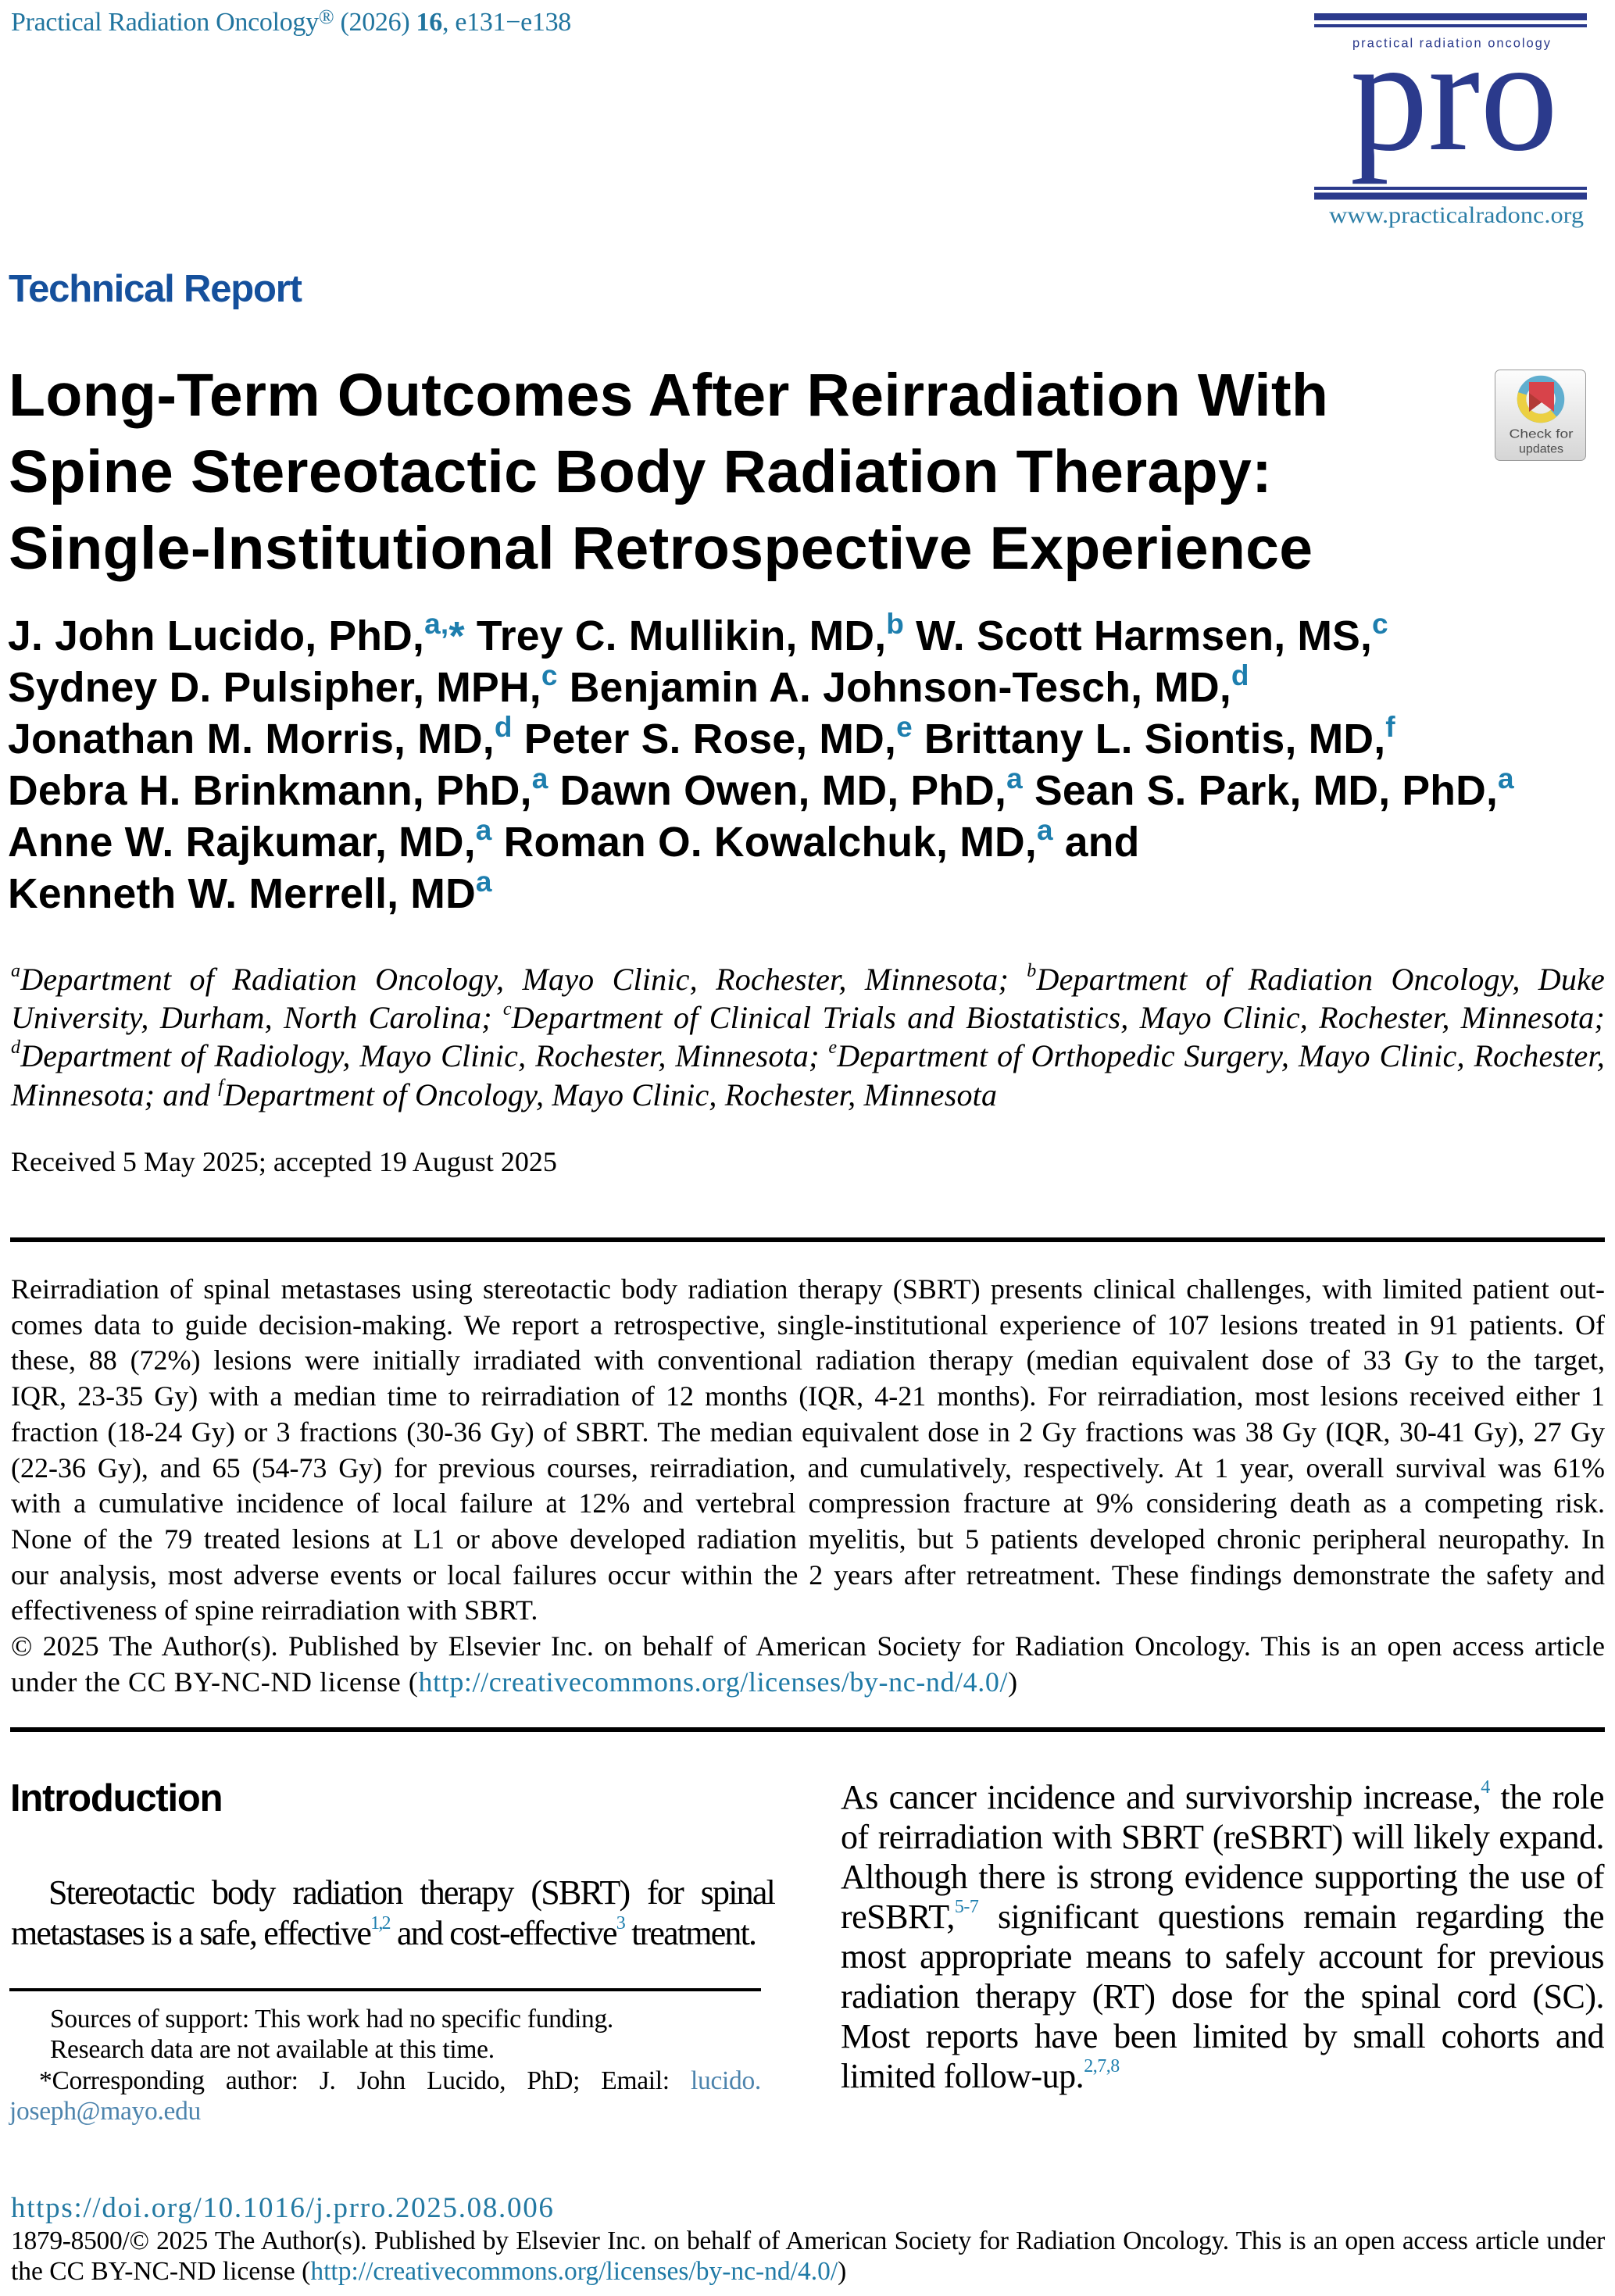 This screenshot has width=1615, height=2296. Describe the element at coordinates (1452, 44) in the screenshot. I see `svg-text: practical radiation oncology` at that location.